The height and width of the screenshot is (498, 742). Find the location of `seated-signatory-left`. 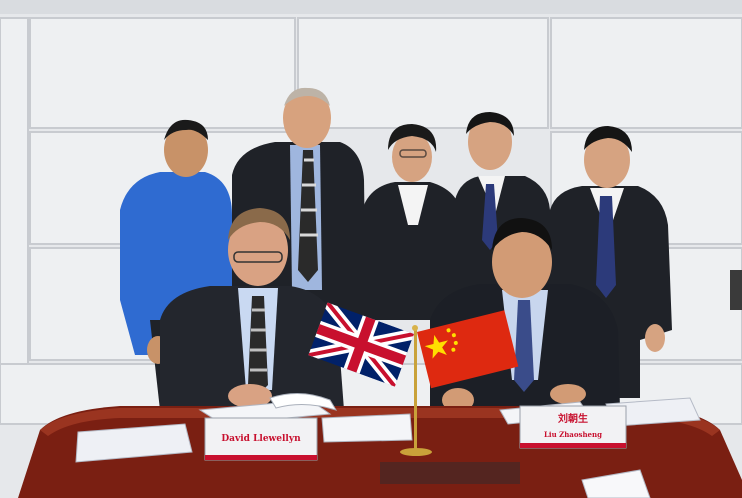

seated-signatory-left is located at coordinates (252, 309).